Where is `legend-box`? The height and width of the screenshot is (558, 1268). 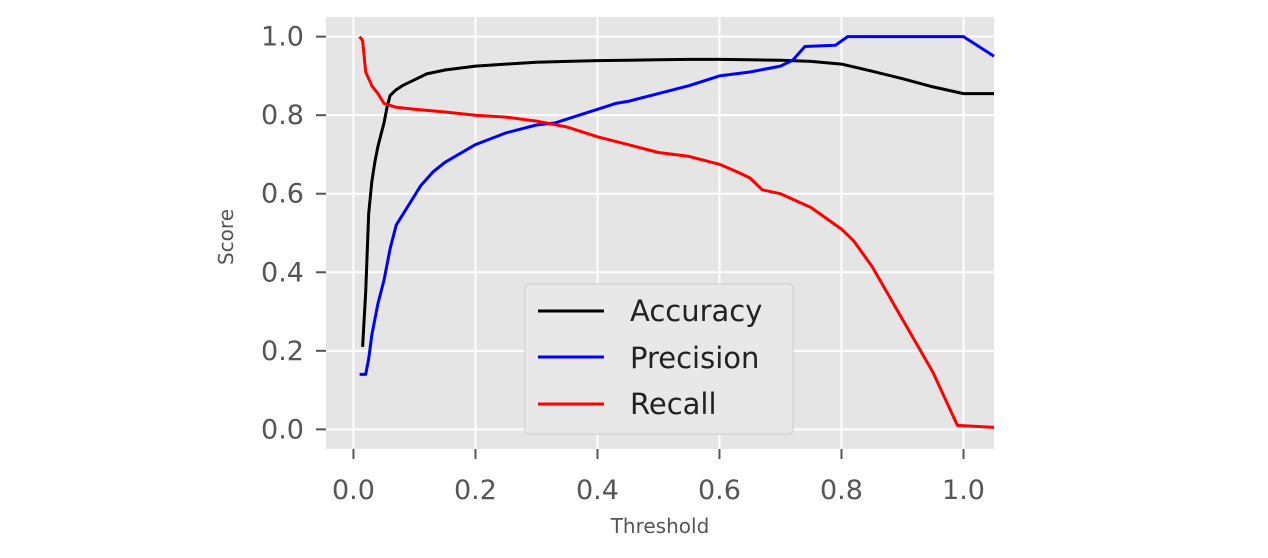 legend-box is located at coordinates (659, 359).